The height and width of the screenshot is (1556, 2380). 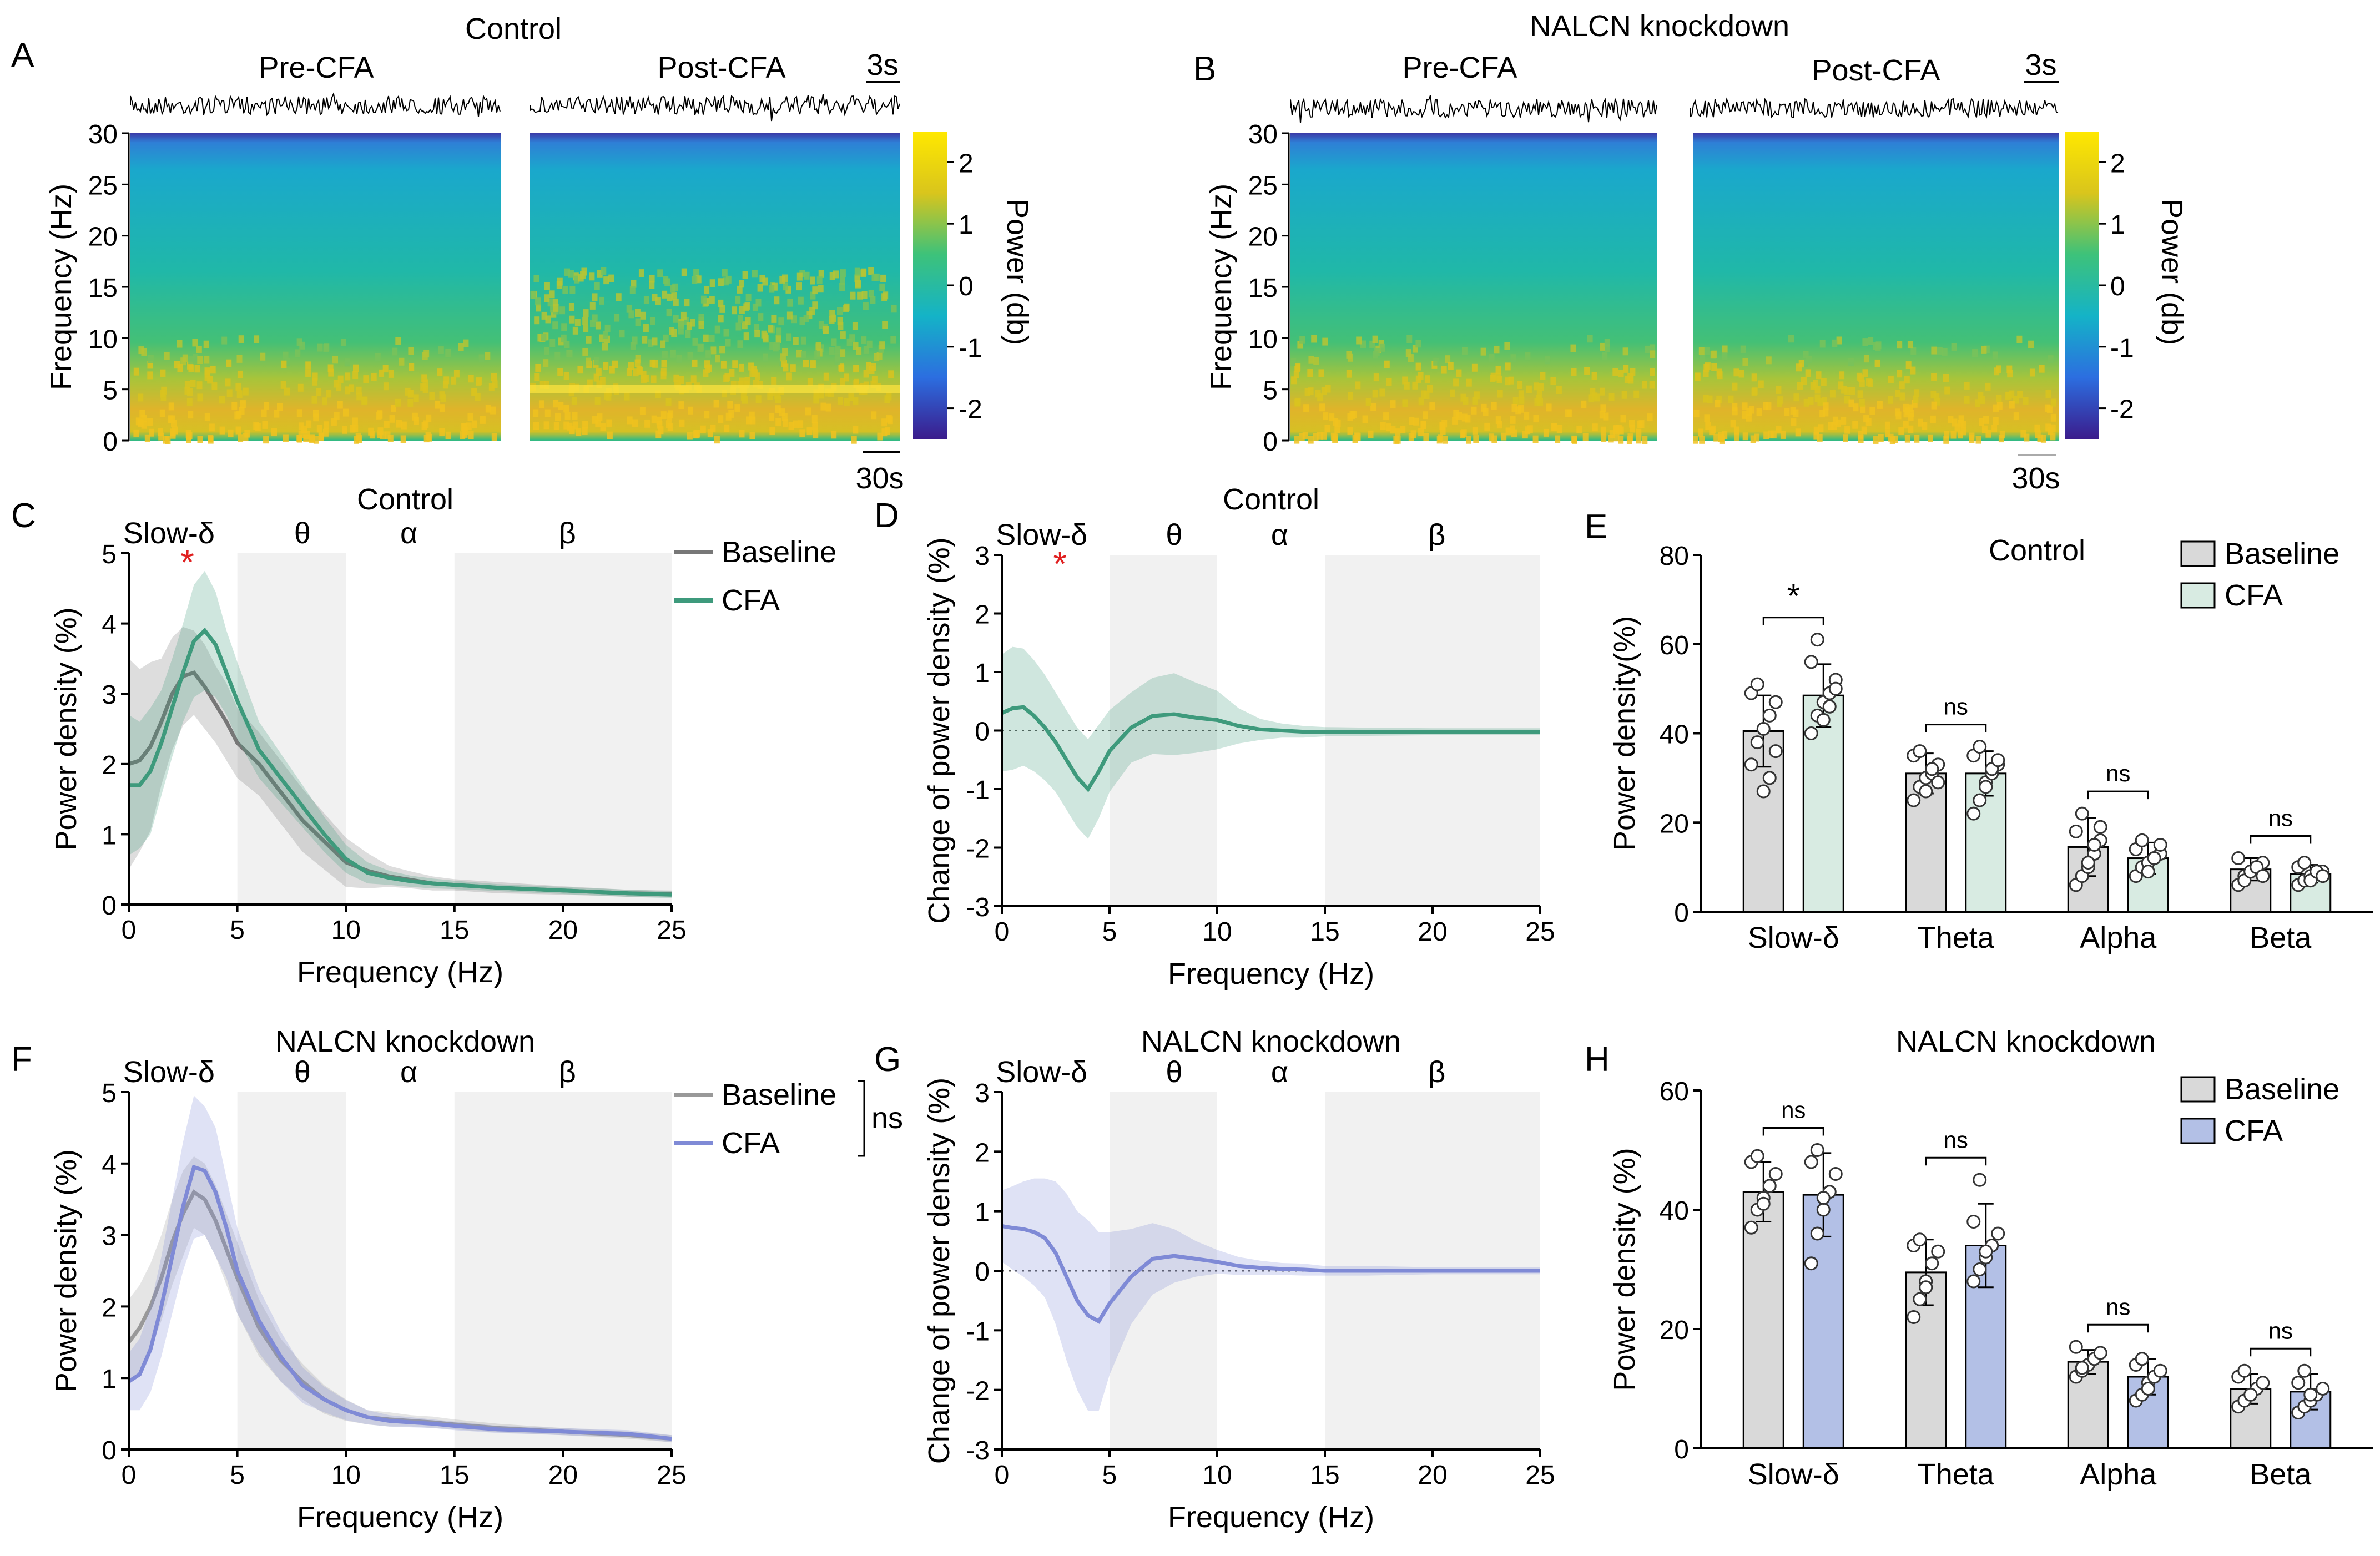 What do you see at coordinates (21, 1059) in the screenshot?
I see `panel-letter-f: F` at bounding box center [21, 1059].